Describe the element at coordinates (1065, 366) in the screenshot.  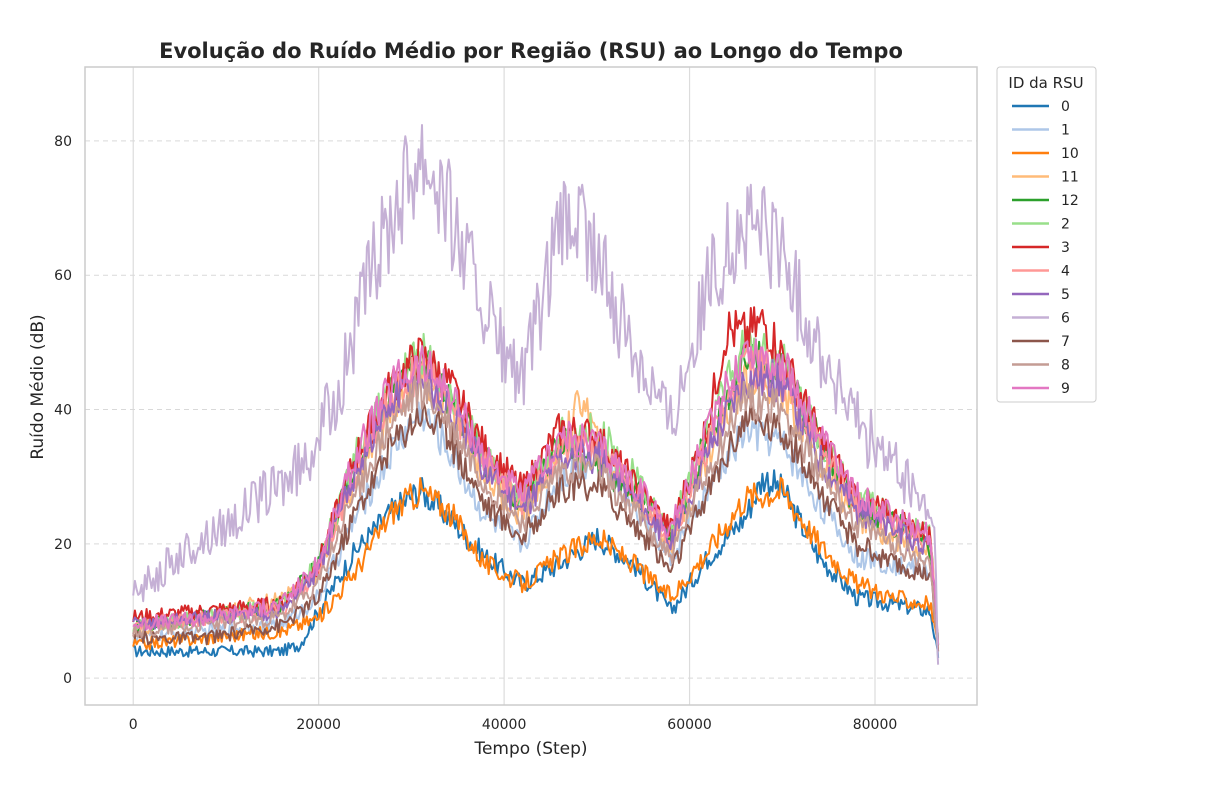
I see `legend-label-8: 8` at that location.